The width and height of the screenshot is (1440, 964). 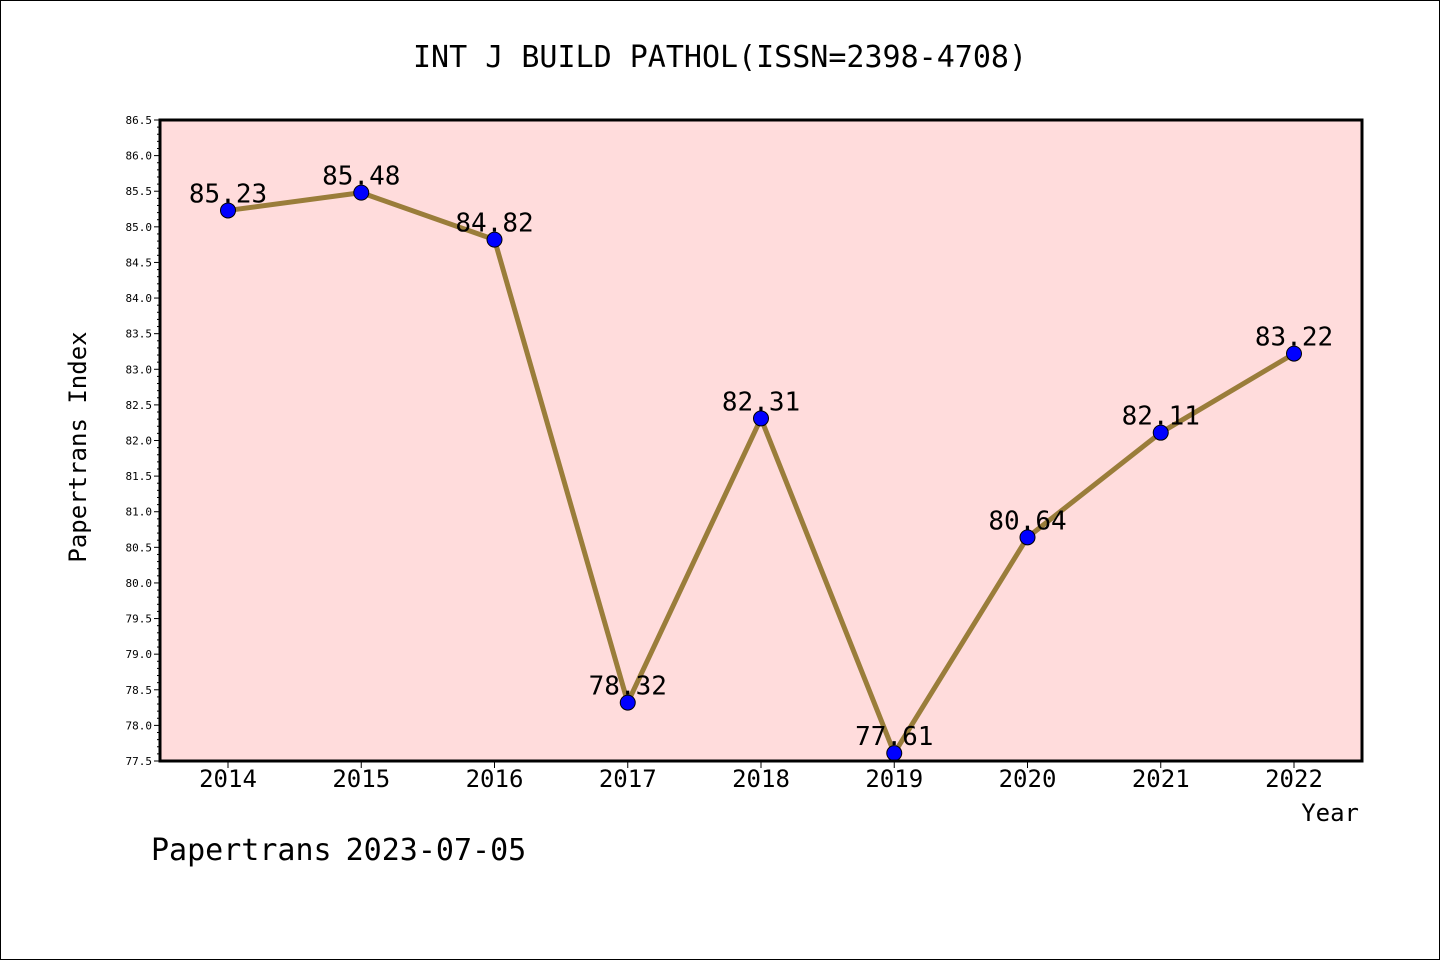 I want to click on y-tick-label-18: 86.5, so click(x=139, y=120).